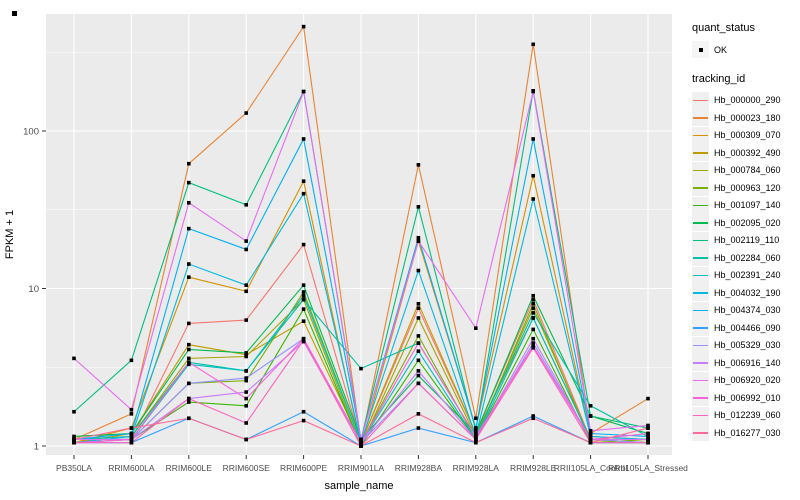 The width and height of the screenshot is (800, 500). What do you see at coordinates (747, 275) in the screenshot?
I see `legend-item-label: Hb_002391_240` at bounding box center [747, 275].